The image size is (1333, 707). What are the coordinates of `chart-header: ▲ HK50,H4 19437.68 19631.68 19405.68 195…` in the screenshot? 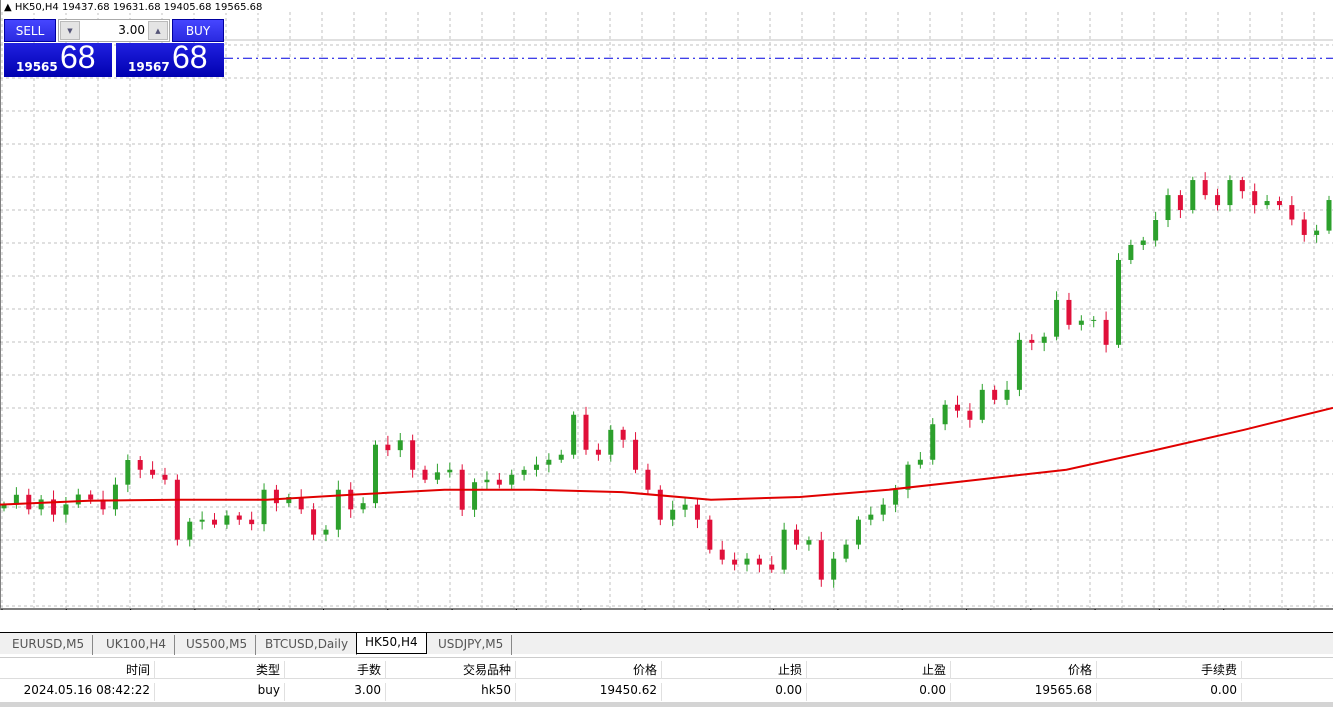 It's located at (134, 7).